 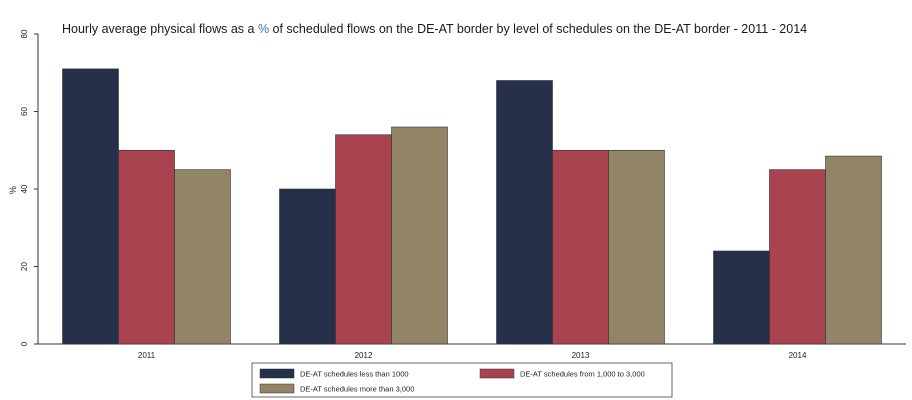 I want to click on x-tick-label: 2013, so click(x=581, y=355).